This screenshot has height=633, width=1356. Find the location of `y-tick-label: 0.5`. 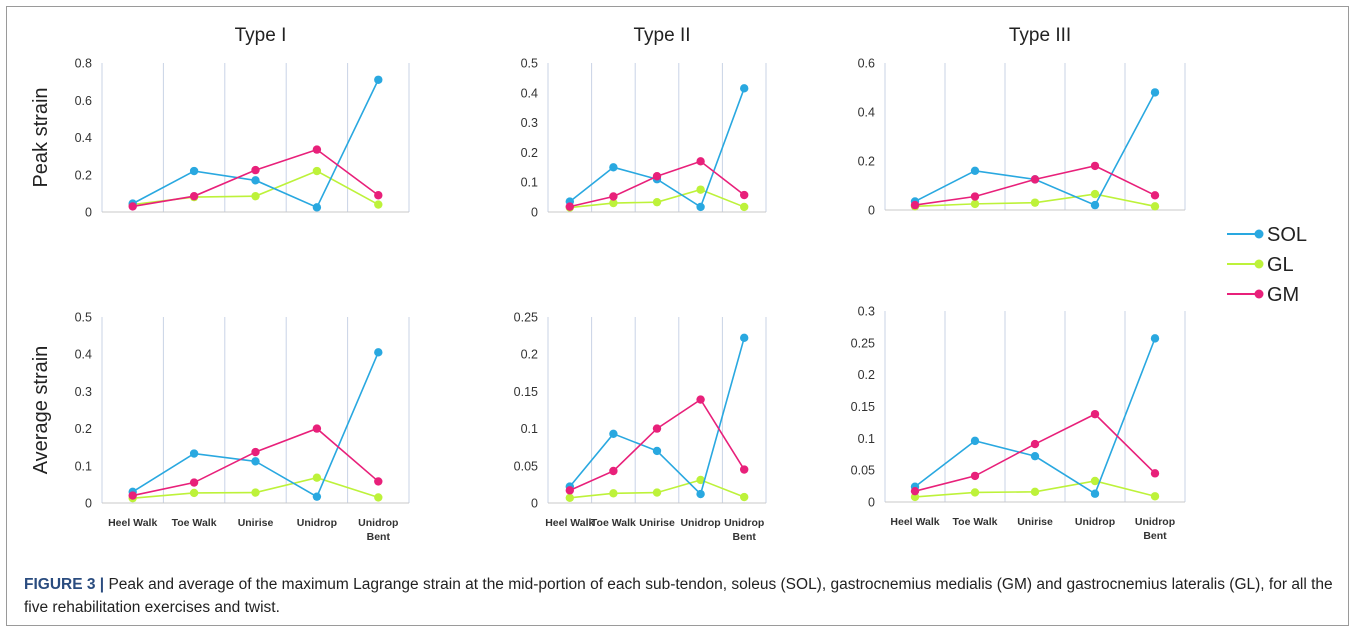

y-tick-label: 0.5 is located at coordinates (83, 318).